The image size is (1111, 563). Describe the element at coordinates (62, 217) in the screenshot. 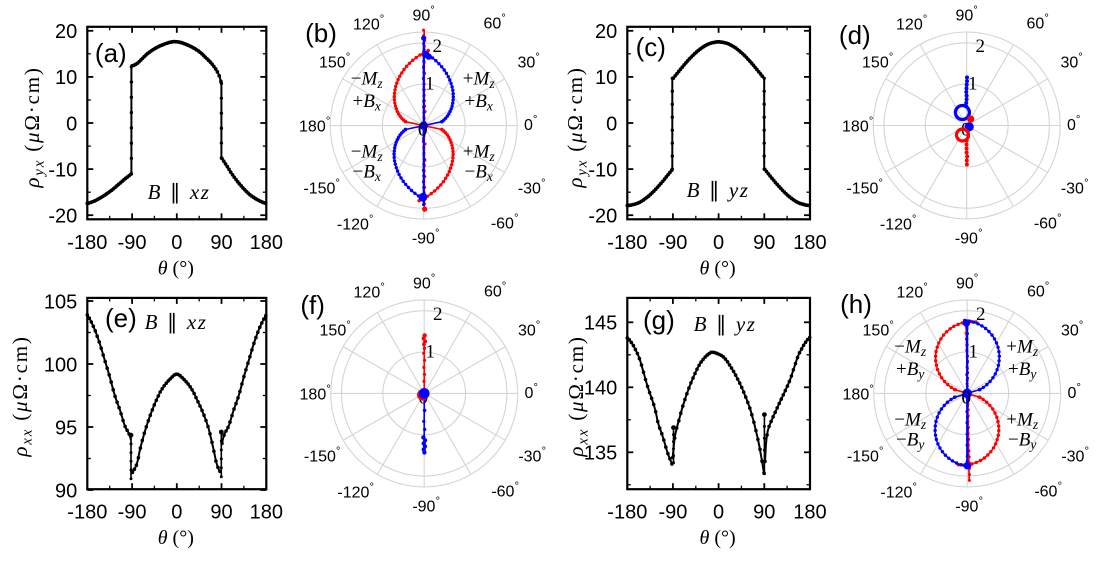

I see `svg-text: -20` at that location.